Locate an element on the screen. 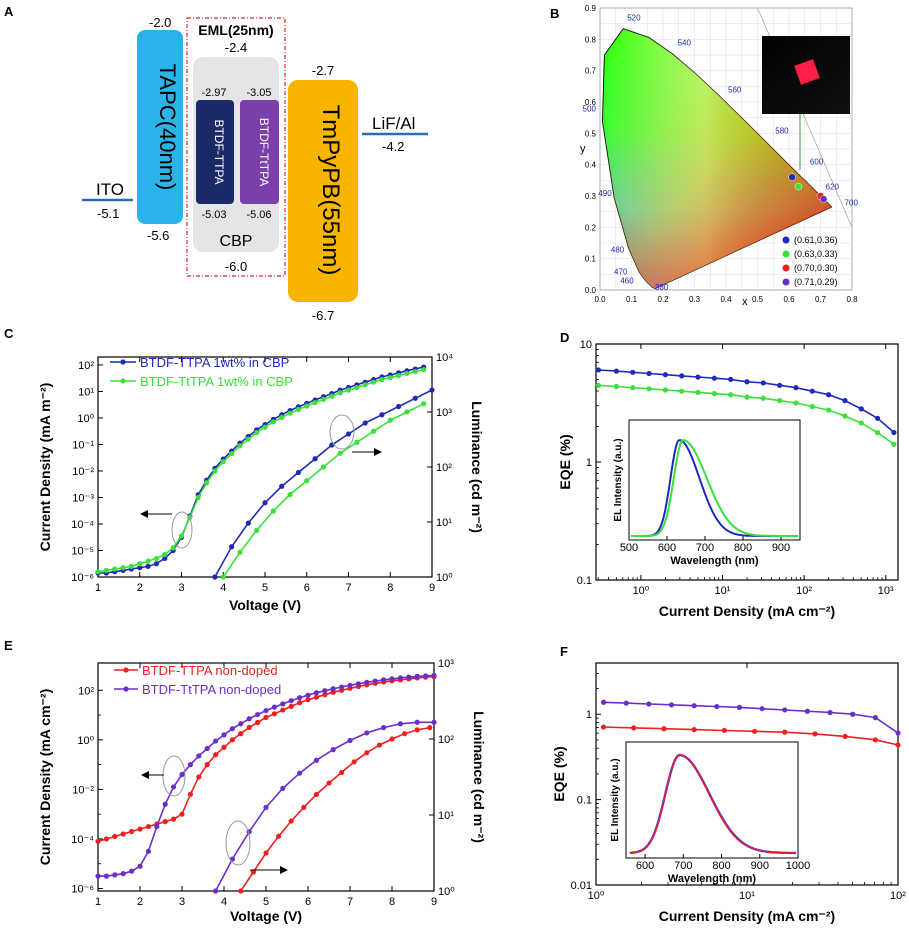 The width and height of the screenshot is (909, 938). inset-x-label: Wavelength (nm) is located at coordinates (712, 879).